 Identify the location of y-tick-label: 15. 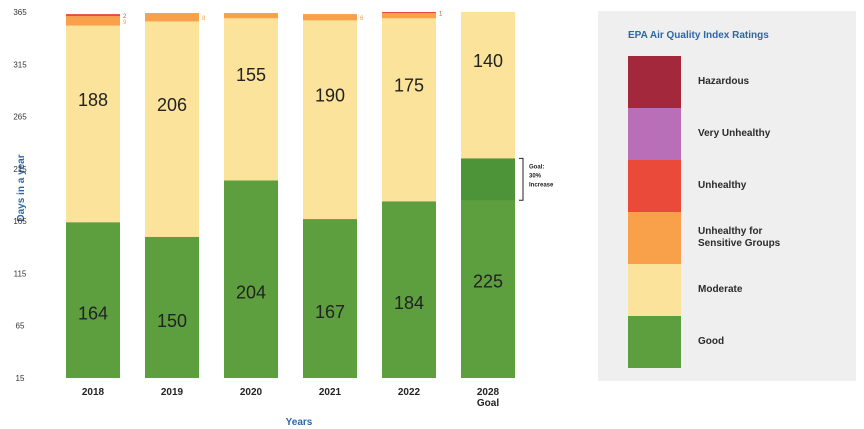
(20, 378).